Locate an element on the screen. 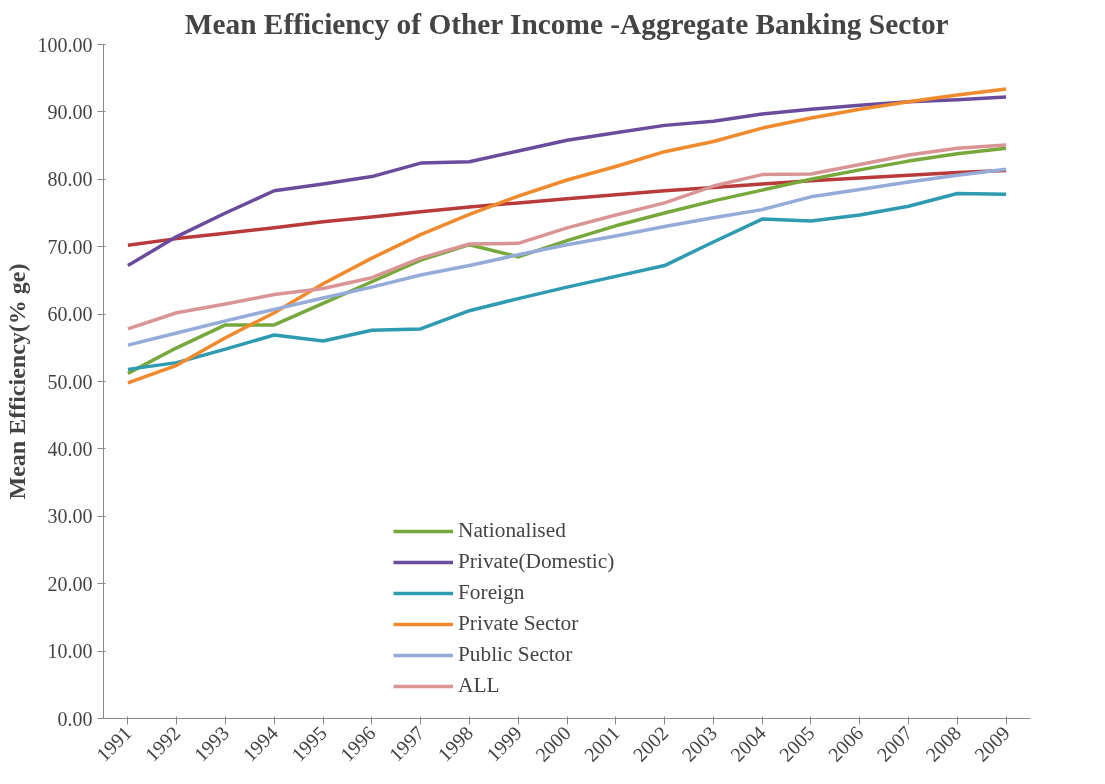  y-tick-label: 80.00 is located at coordinates (70, 179).